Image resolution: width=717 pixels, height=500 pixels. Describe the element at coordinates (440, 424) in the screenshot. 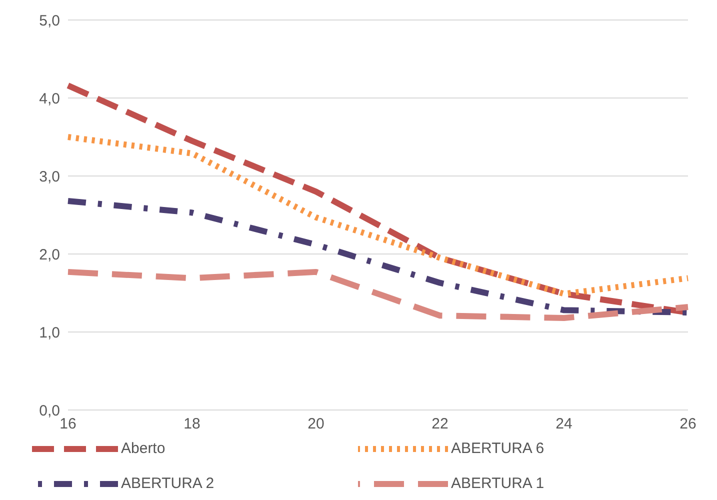

I see `x-tick-label: 22` at that location.